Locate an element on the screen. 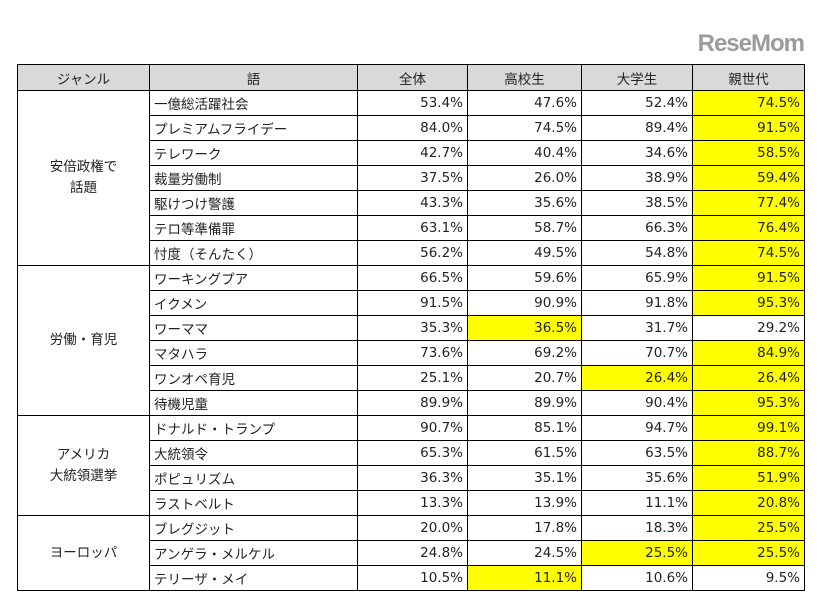  value-cell-parent: 20.8% is located at coordinates (748, 503).